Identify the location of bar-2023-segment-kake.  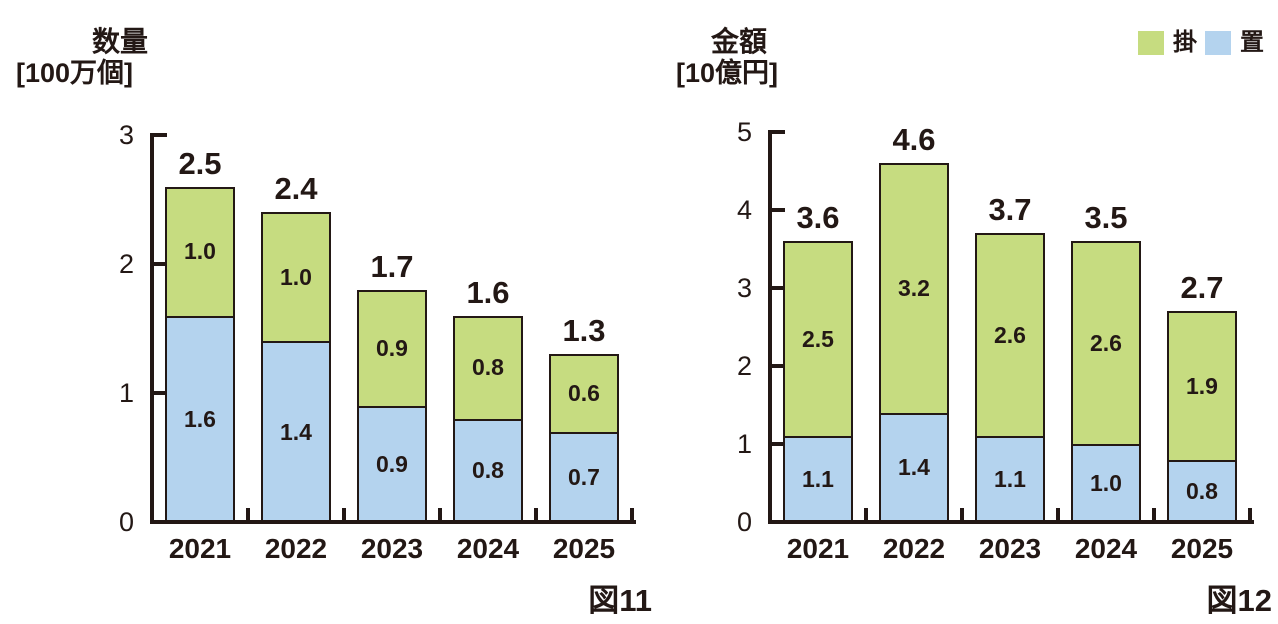
(392, 348).